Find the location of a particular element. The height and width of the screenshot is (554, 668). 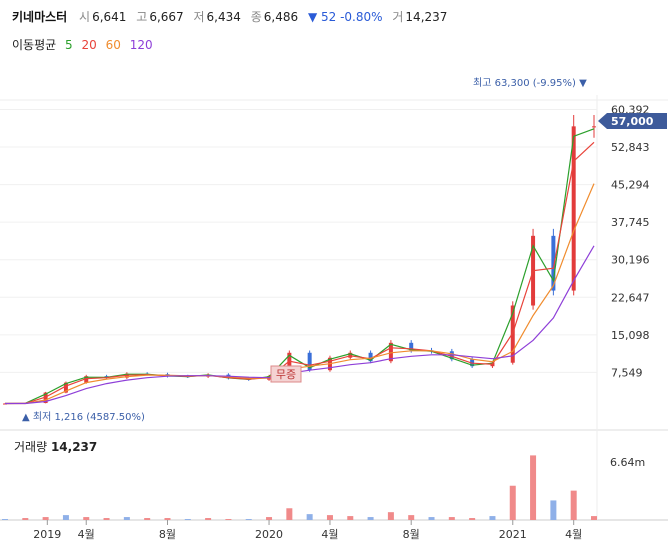

y-tick-label: 15,098 is located at coordinates (630, 335).